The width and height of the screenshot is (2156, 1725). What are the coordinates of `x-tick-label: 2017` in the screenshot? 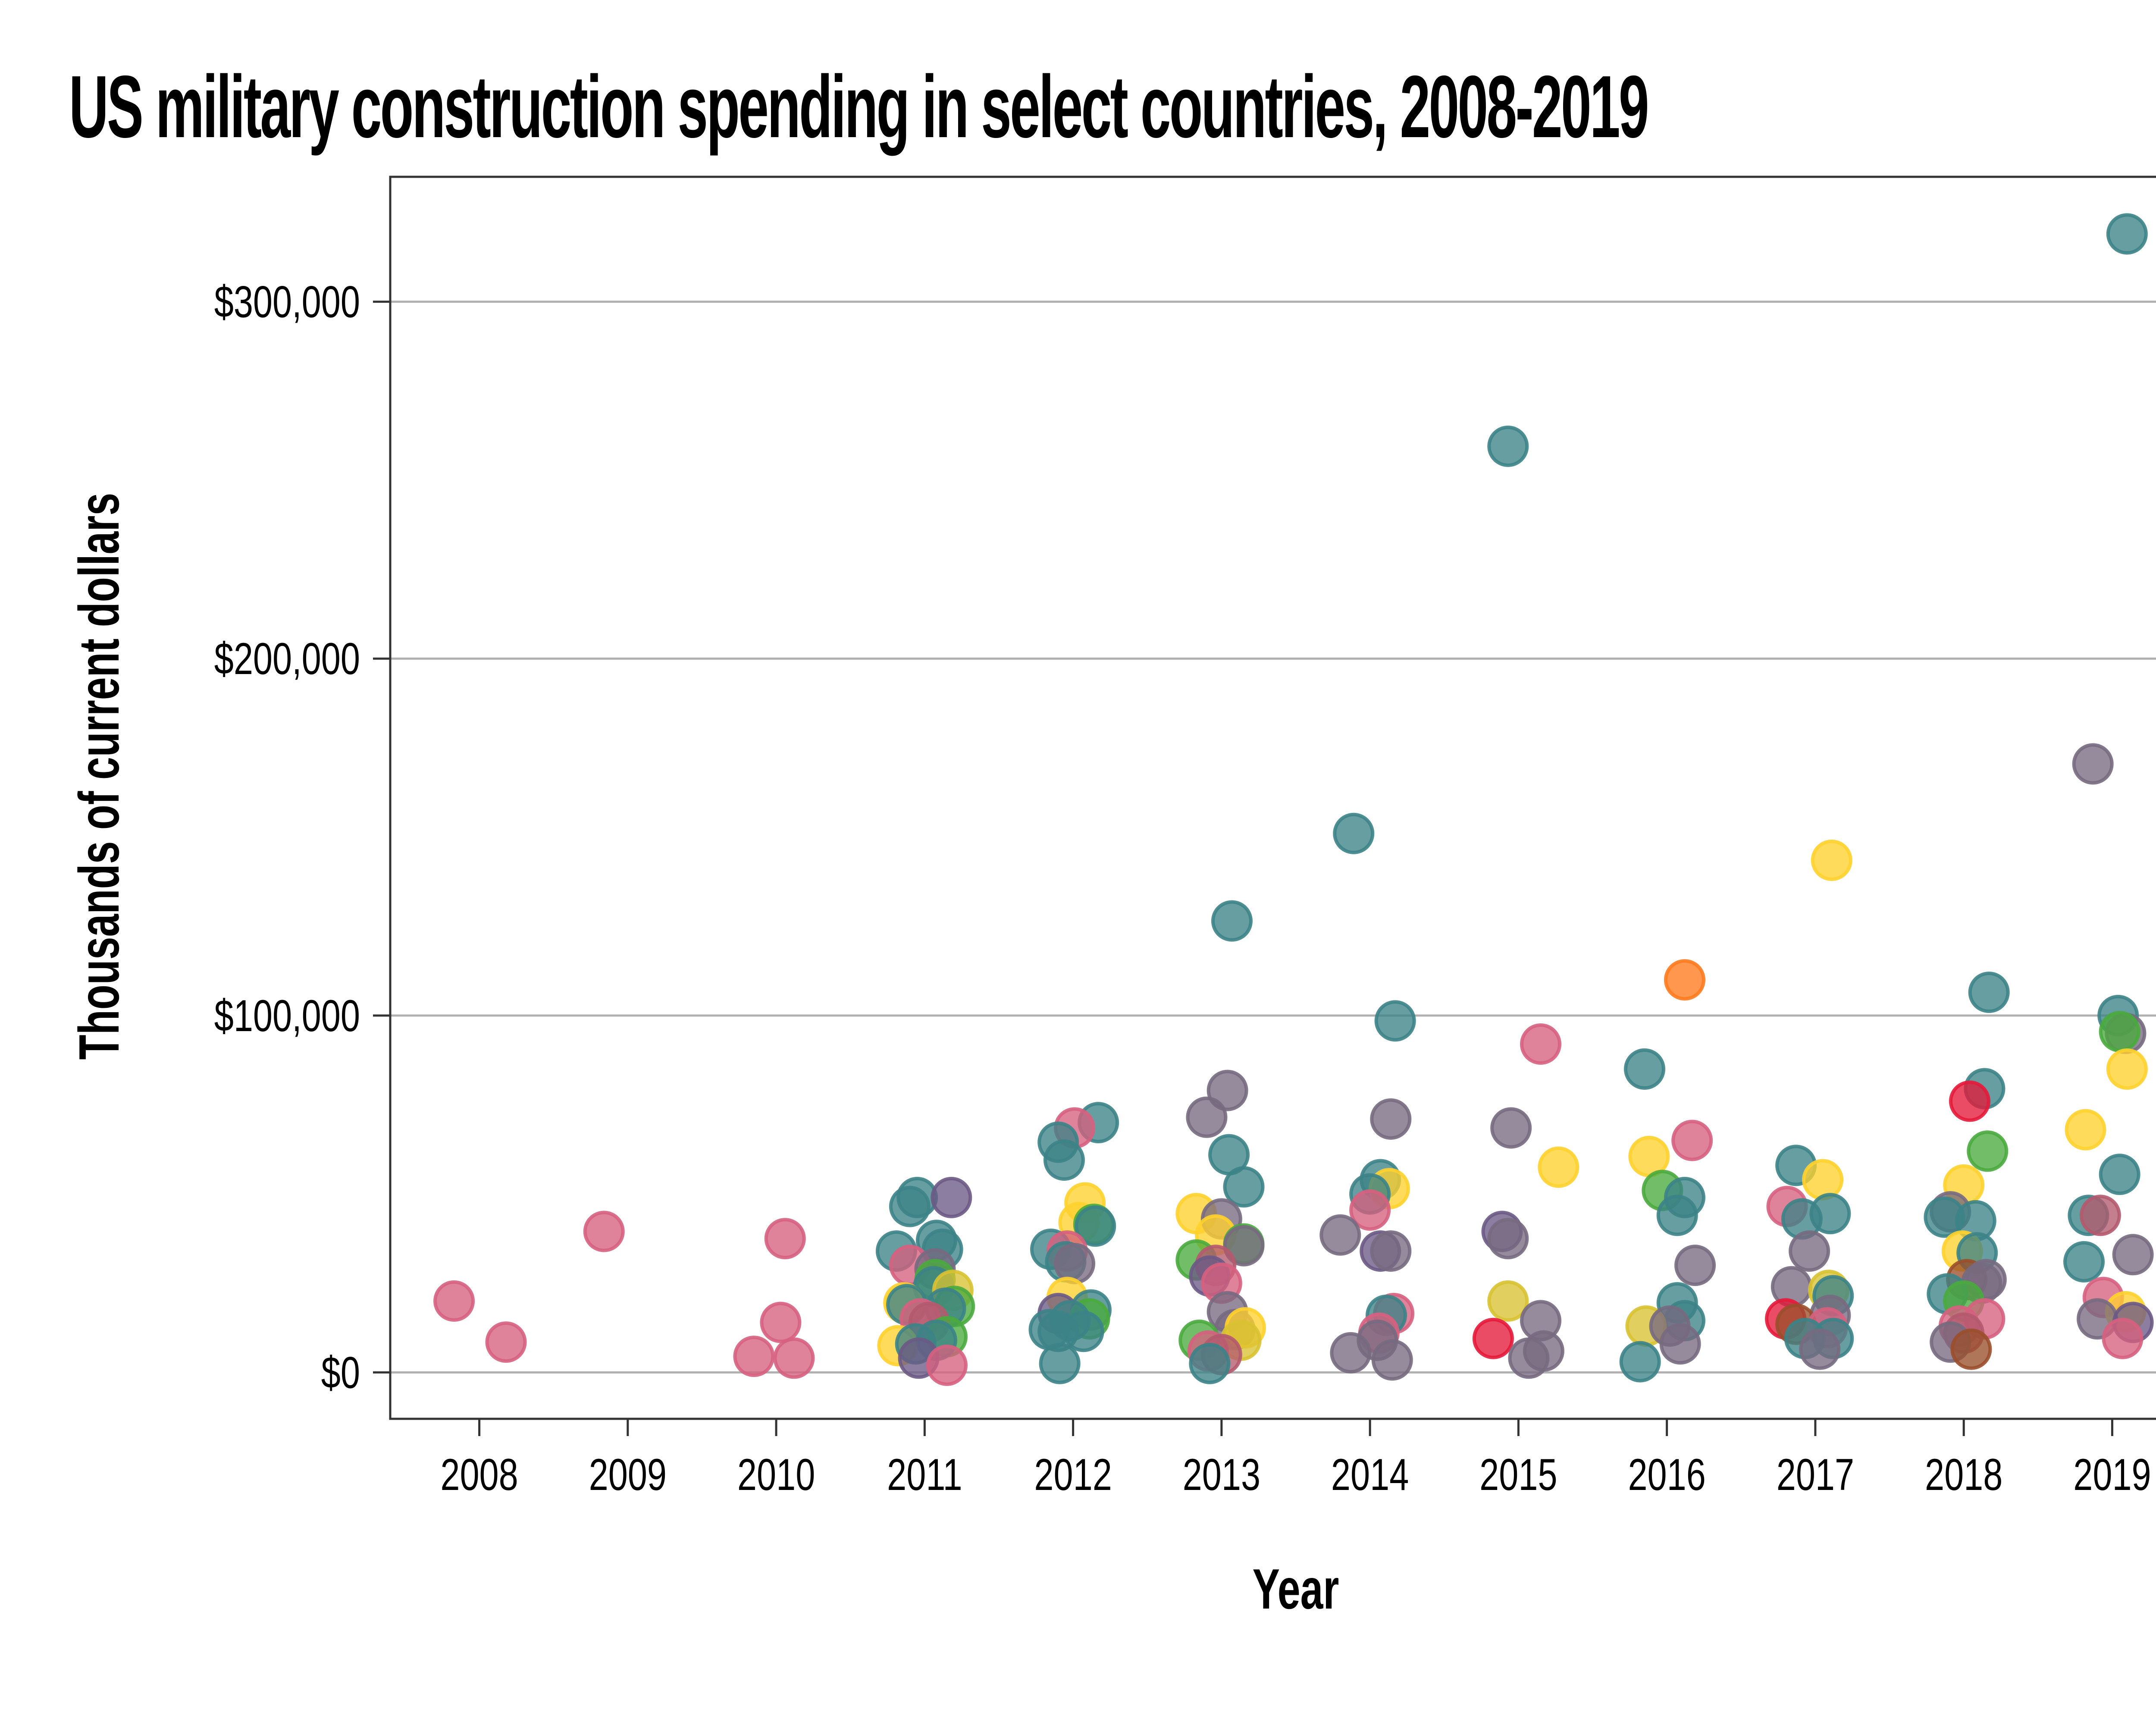 It's located at (1815, 1474).